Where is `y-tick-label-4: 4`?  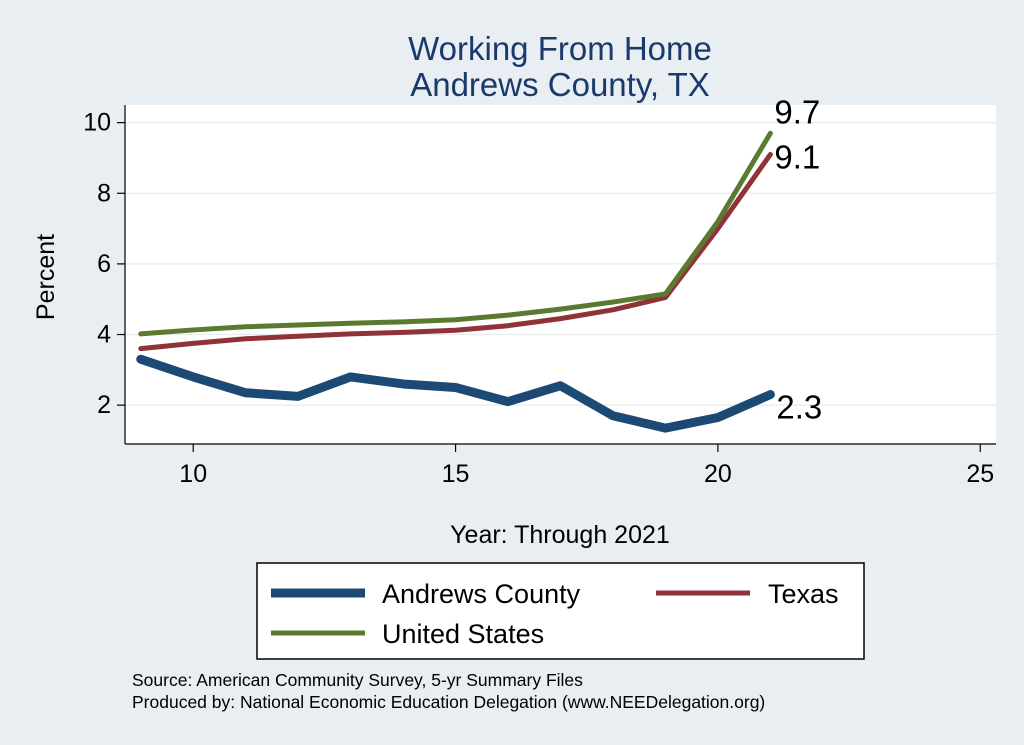
y-tick-label-4: 4 is located at coordinates (104, 335).